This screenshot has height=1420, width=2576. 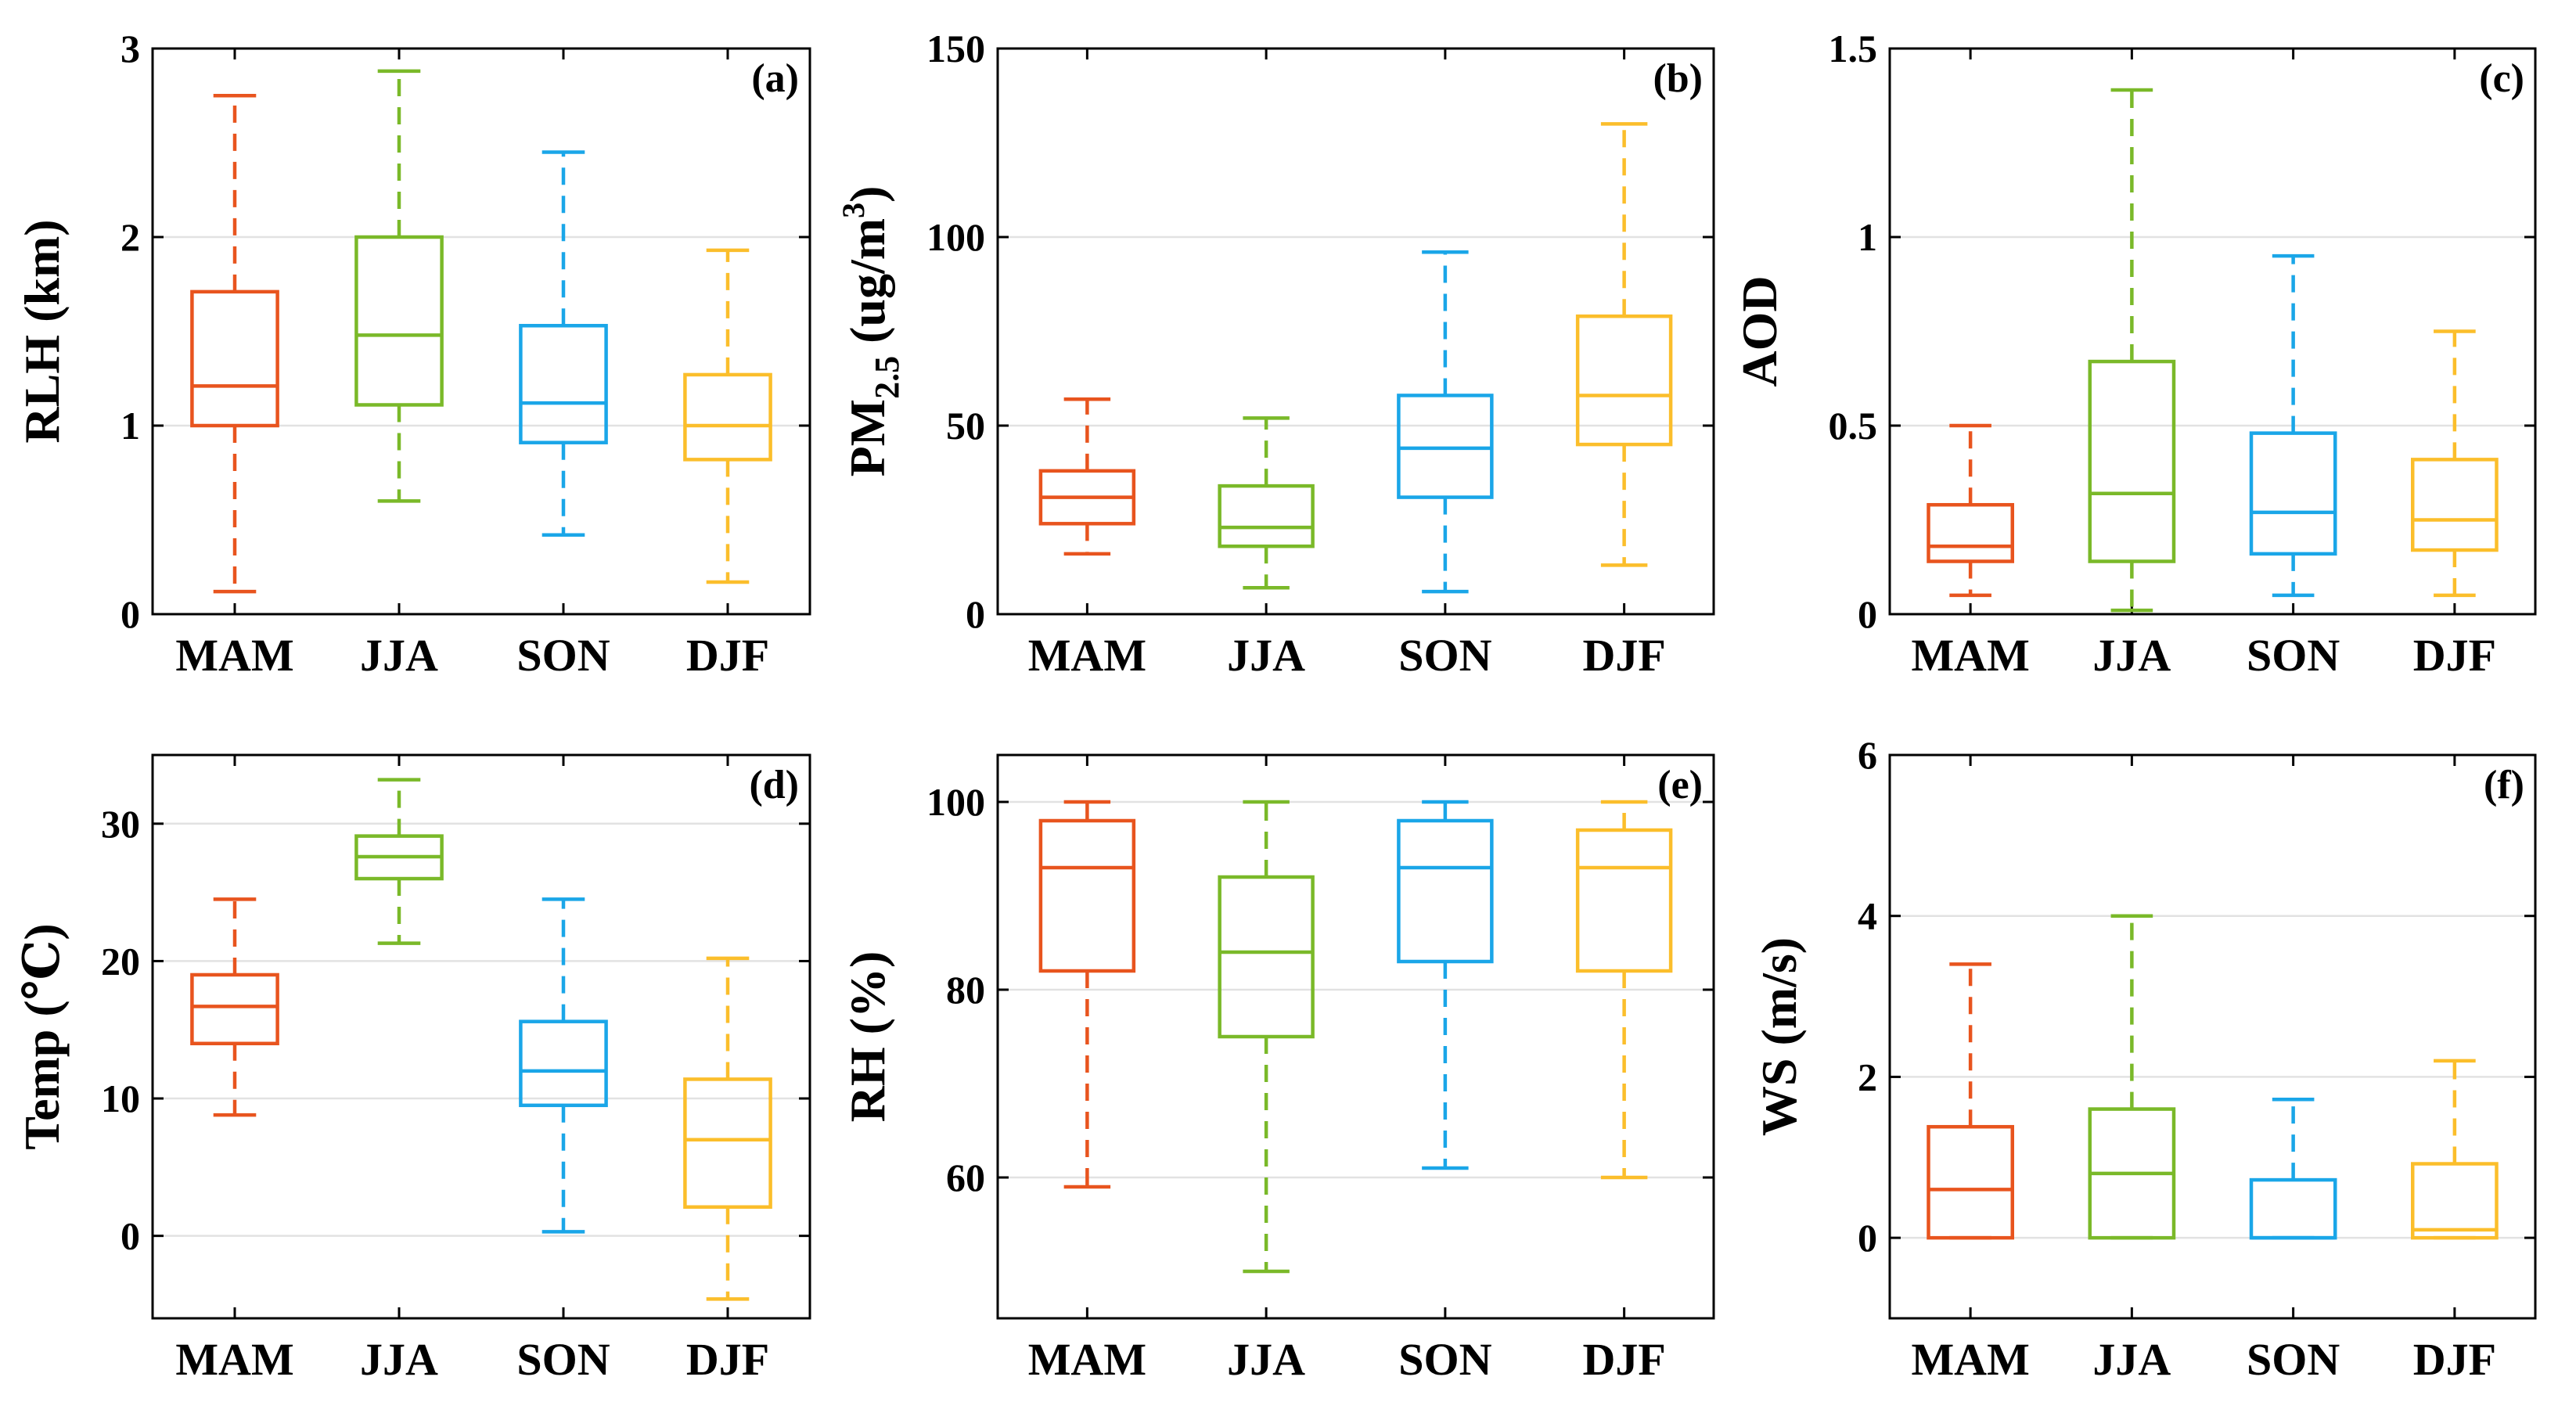 I want to click on y-tick-label: 60, so click(x=966, y=1177).